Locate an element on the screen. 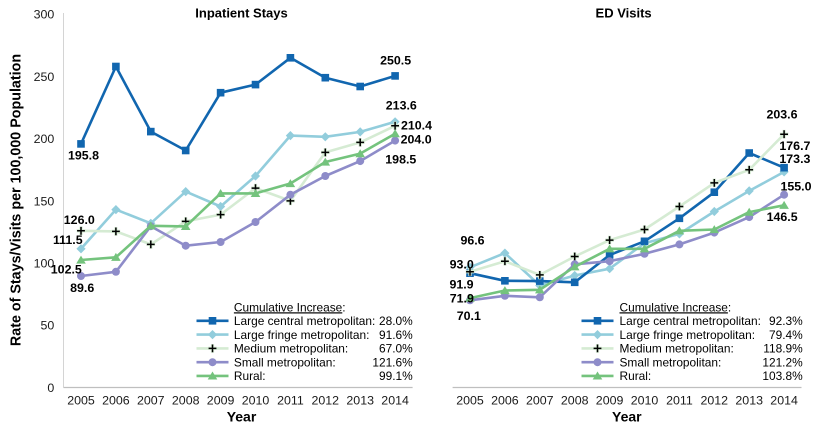 The image size is (814, 428). svg-text: 146.5 is located at coordinates (782, 217).